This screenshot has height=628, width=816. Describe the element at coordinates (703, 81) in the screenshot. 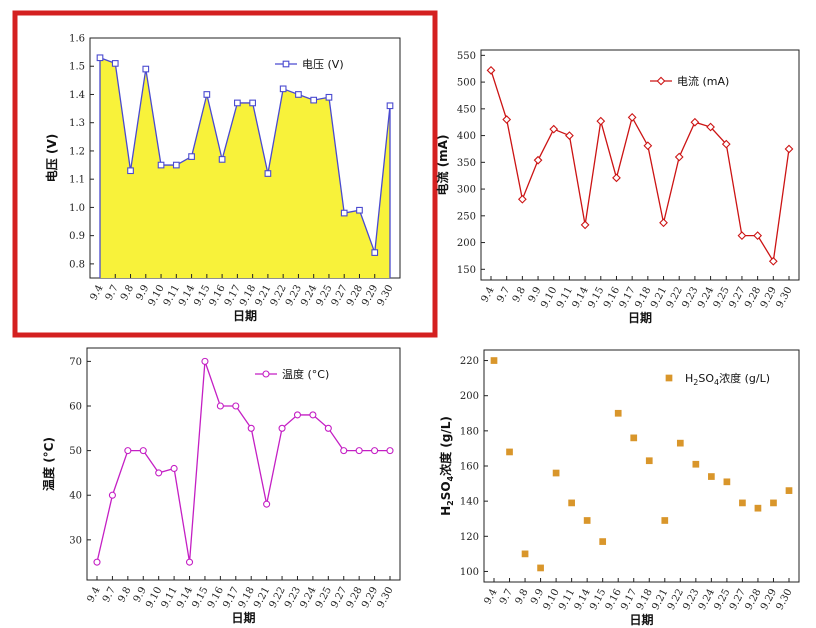

I see `legend-label: 电流 (mA)` at that location.